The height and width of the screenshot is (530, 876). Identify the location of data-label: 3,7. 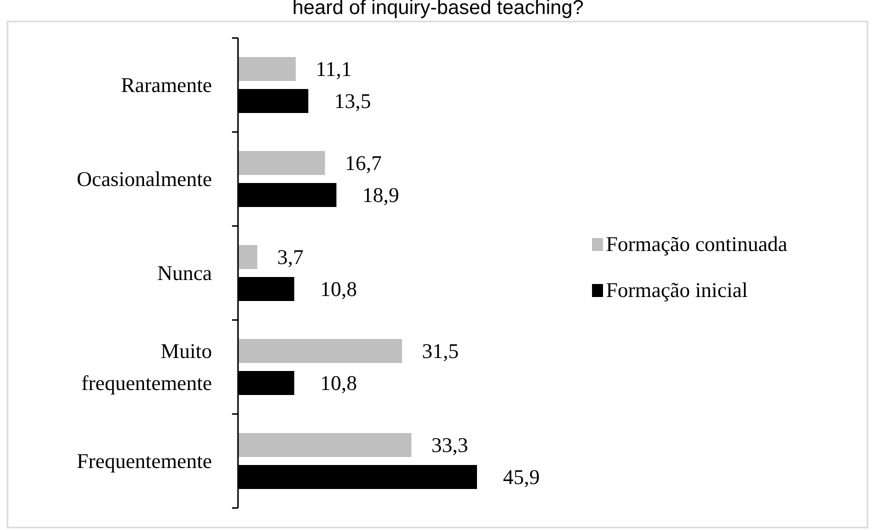
(290, 257).